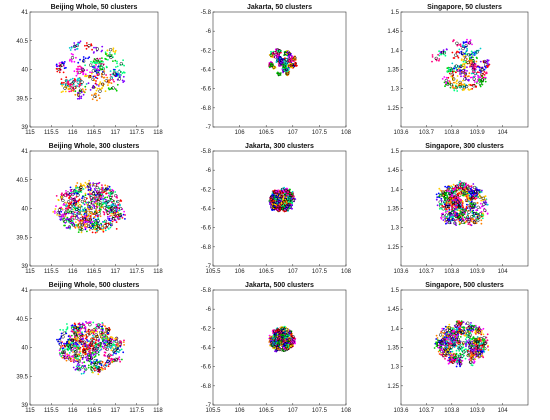  Describe the element at coordinates (393, 248) in the screenshot. I see `y-tick-label: 1.25` at that location.